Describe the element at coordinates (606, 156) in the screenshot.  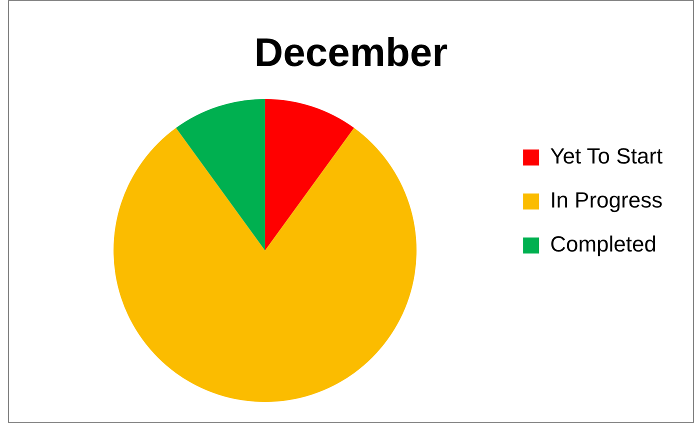
I see `legend-label: Yet To Start` at that location.